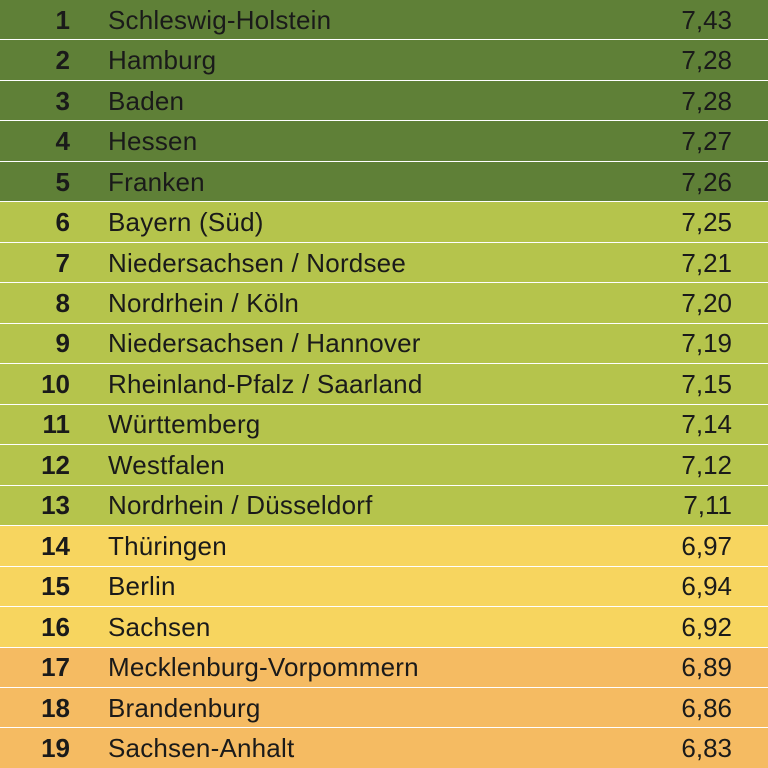  I want to click on region-name: Rheinland-Pfalz / Saarland, so click(265, 383).